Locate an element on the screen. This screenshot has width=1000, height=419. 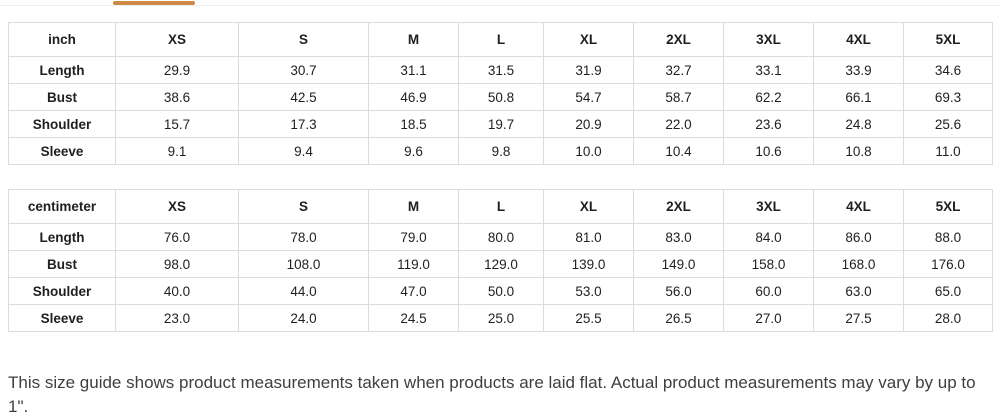
table-cell: 27.5 is located at coordinates (858, 318).